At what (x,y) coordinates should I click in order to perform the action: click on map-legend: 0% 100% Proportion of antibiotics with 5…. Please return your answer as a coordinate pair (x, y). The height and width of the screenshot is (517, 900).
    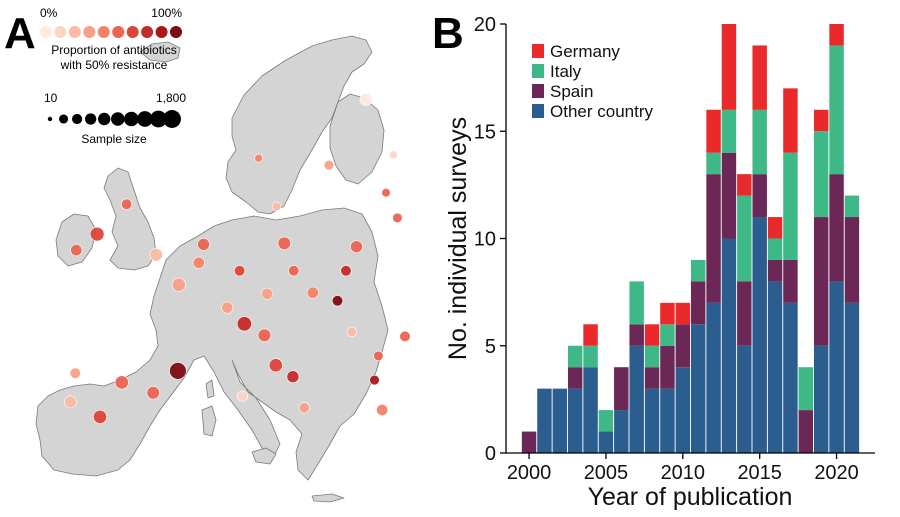
    Looking at the image, I should click on (113, 76).